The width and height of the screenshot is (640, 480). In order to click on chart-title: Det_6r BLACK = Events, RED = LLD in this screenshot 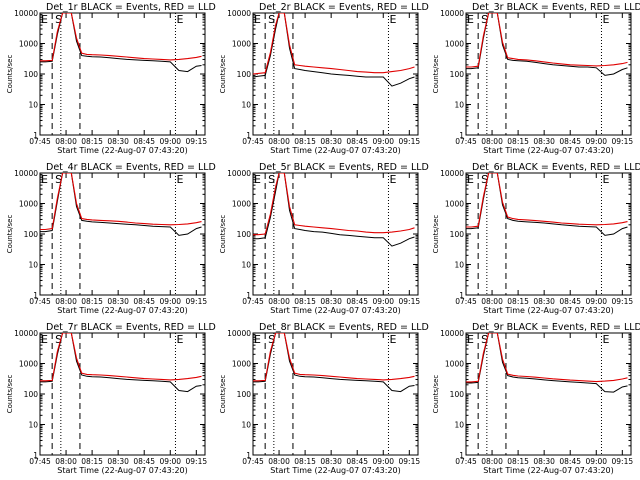, I will do `click(556, 167)`.